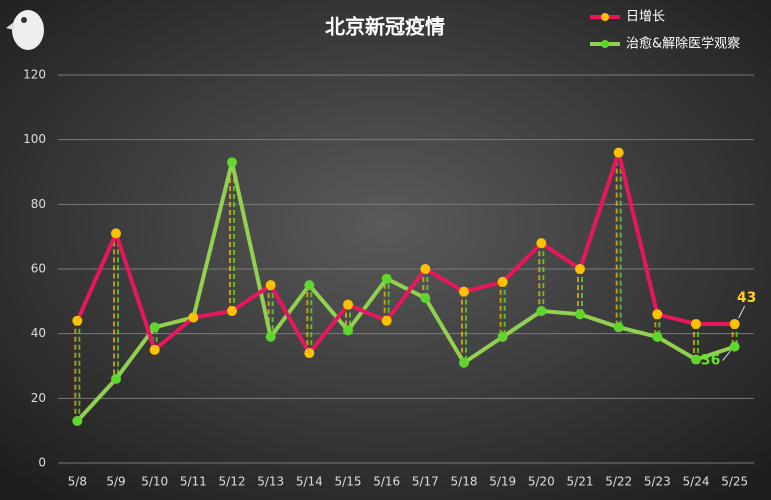 This screenshot has width=771, height=500. I want to click on x-tick-label: 5/22, so click(618, 482).